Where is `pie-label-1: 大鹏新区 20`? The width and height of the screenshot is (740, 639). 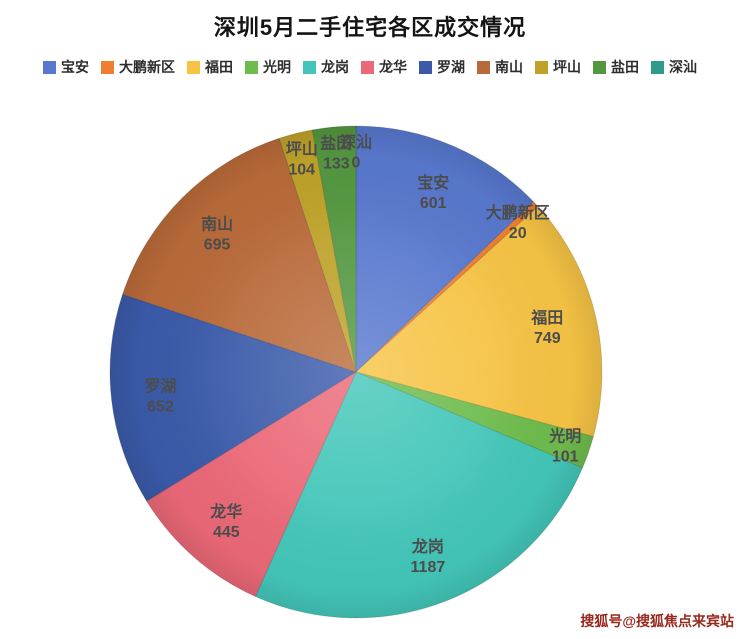
pie-label-1: 大鹏新区 20 is located at coordinates (518, 222).